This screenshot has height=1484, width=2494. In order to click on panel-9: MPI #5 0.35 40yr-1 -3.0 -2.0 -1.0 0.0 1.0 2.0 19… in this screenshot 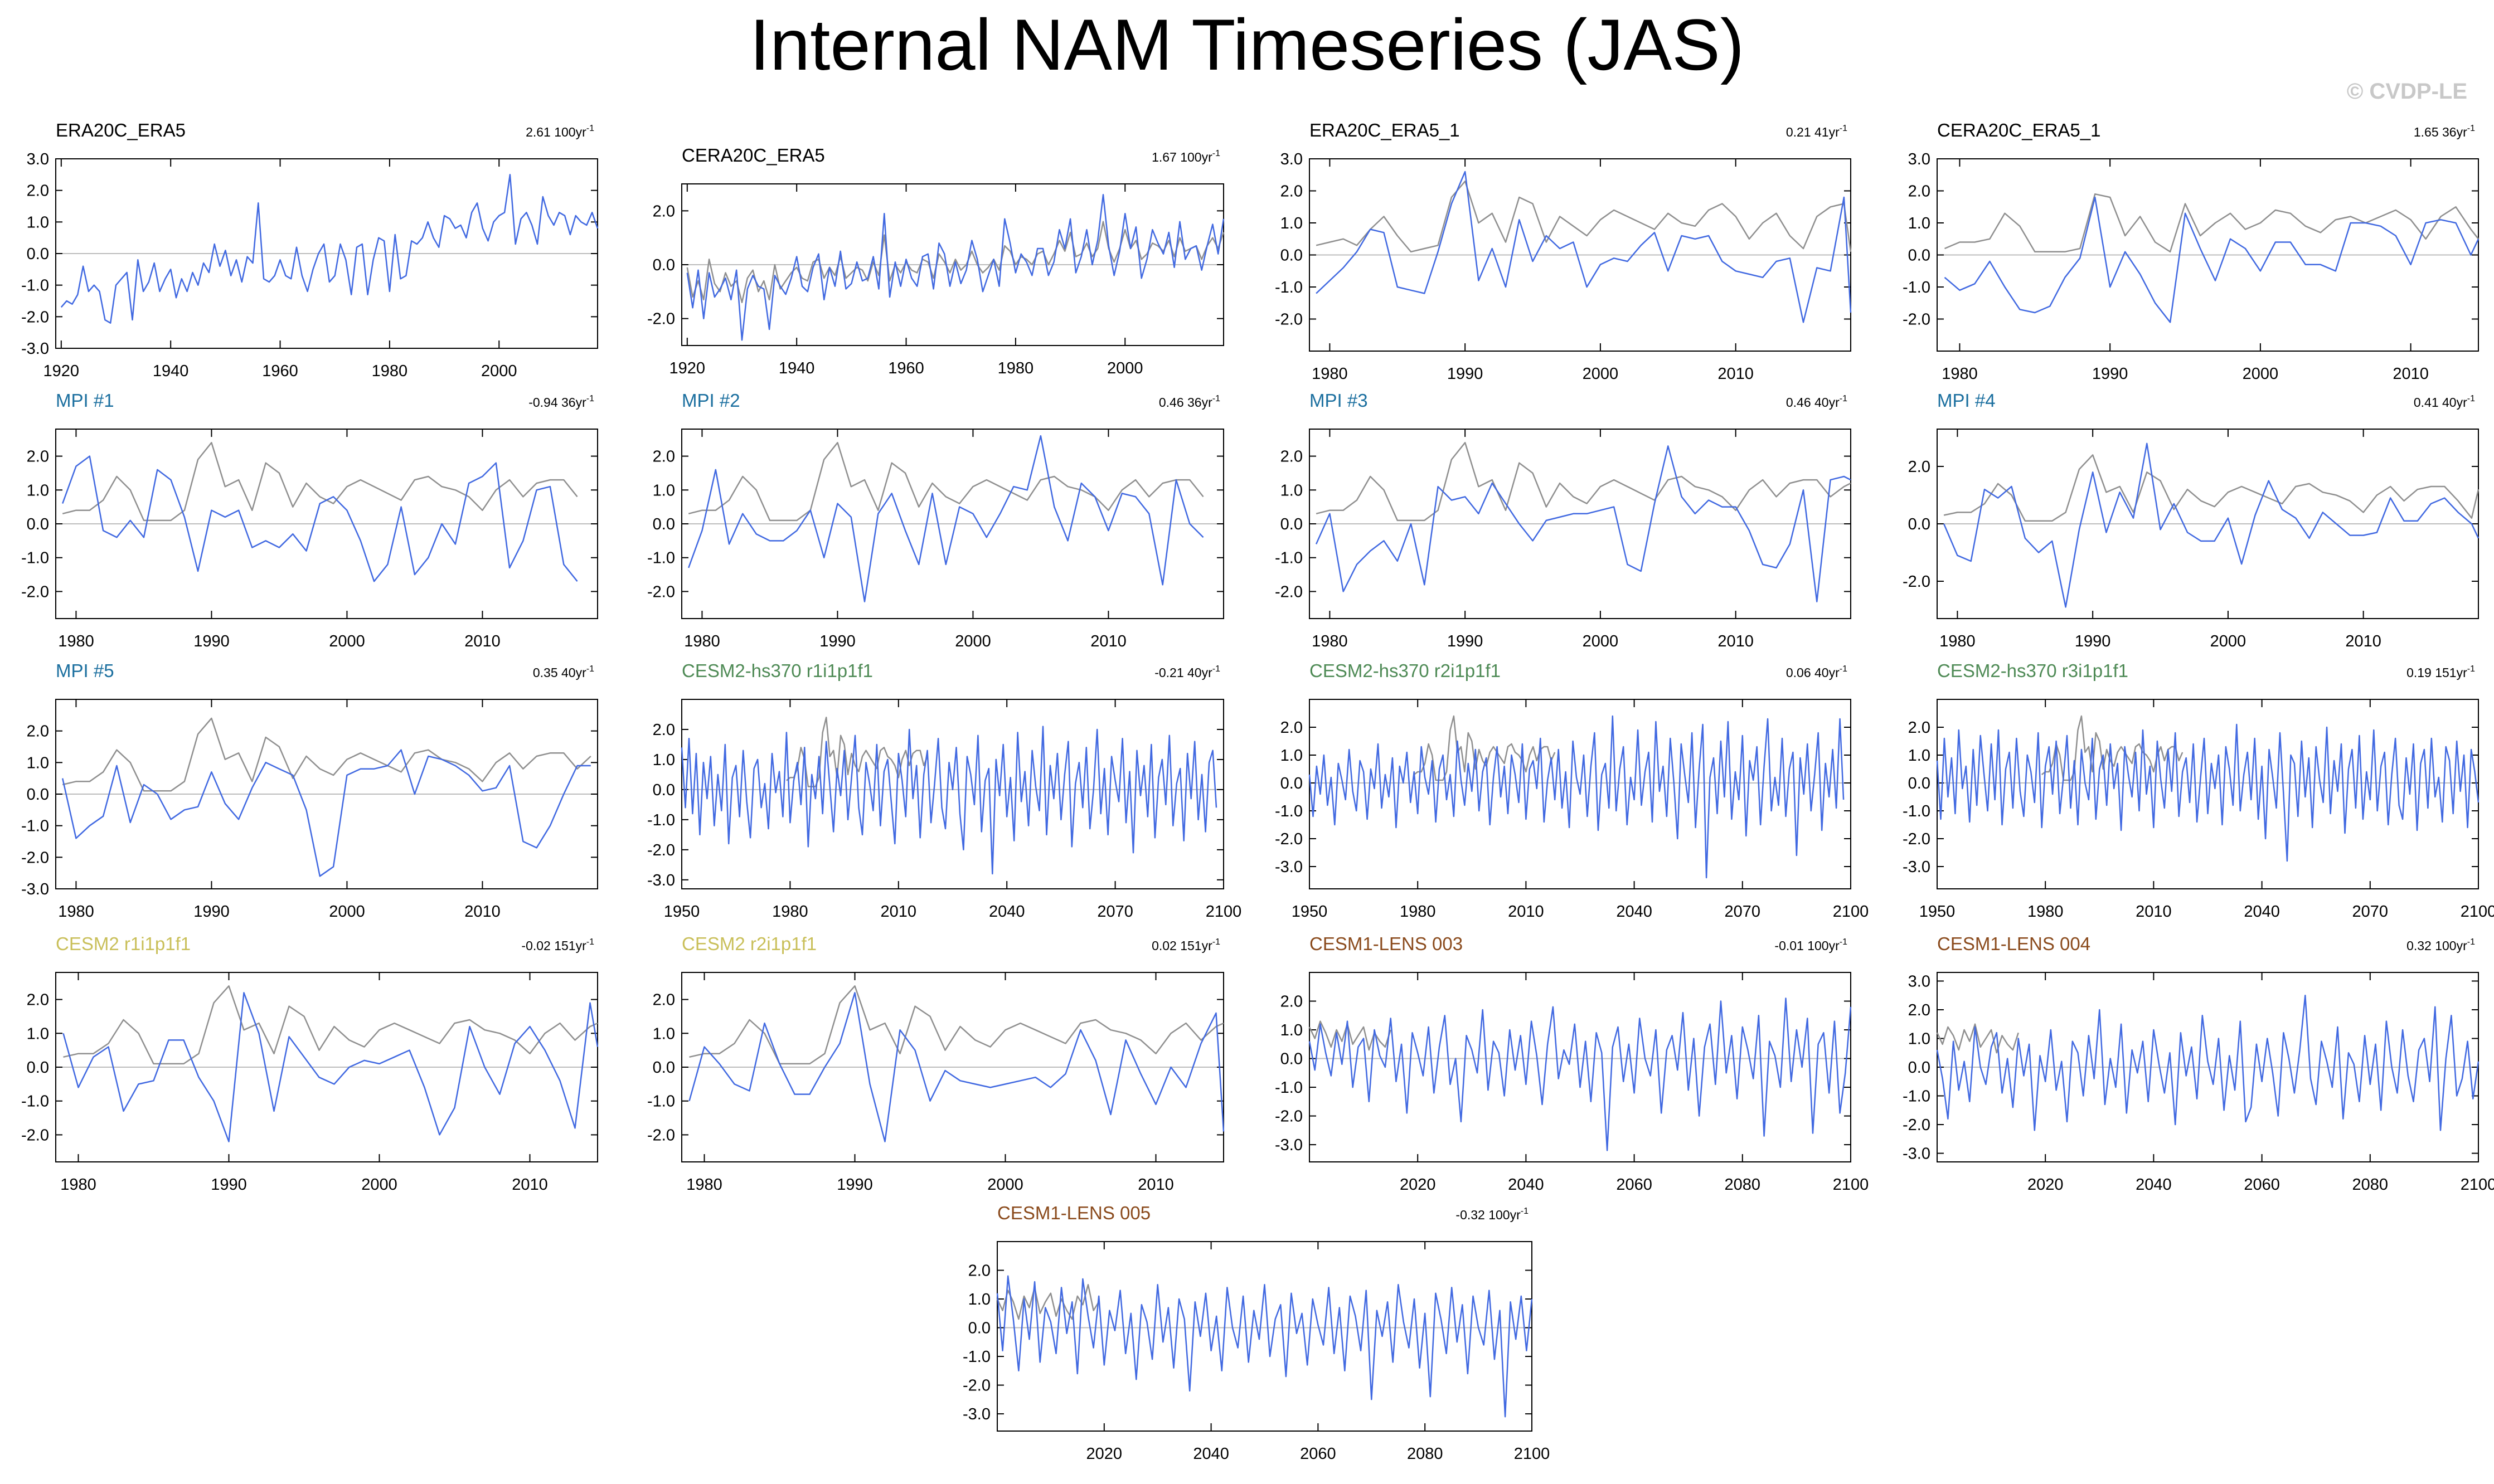, I will do `click(309, 790)`.